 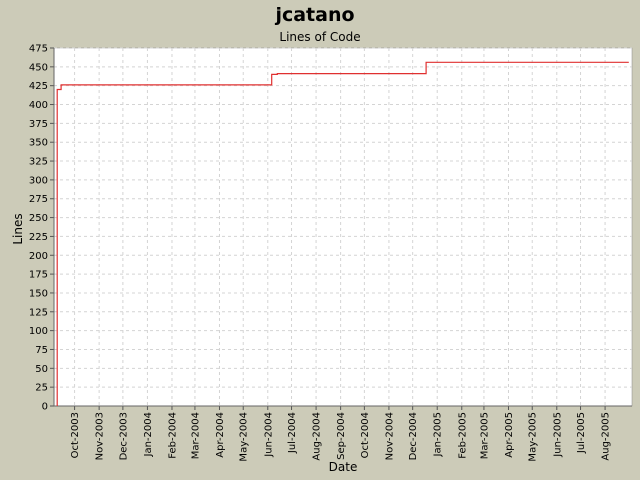 What do you see at coordinates (38, 180) in the screenshot?
I see `y-tick-label: 300` at bounding box center [38, 180].